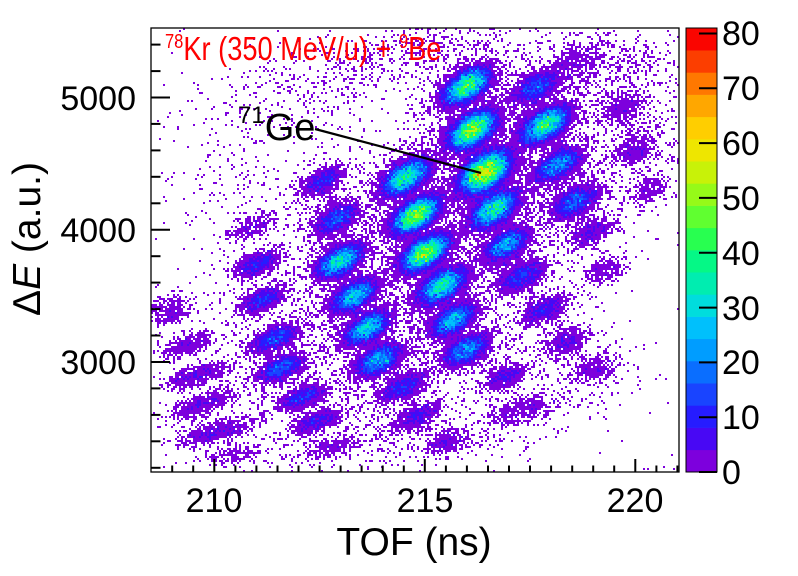 The height and width of the screenshot is (576, 798). I want to click on svg-text: 215, so click(425, 501).